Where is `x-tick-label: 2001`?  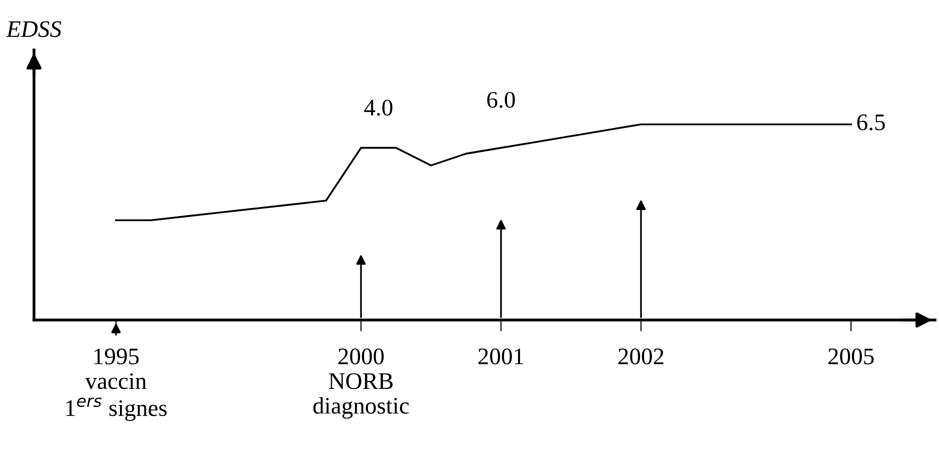
x-tick-label: 2001 is located at coordinates (501, 356).